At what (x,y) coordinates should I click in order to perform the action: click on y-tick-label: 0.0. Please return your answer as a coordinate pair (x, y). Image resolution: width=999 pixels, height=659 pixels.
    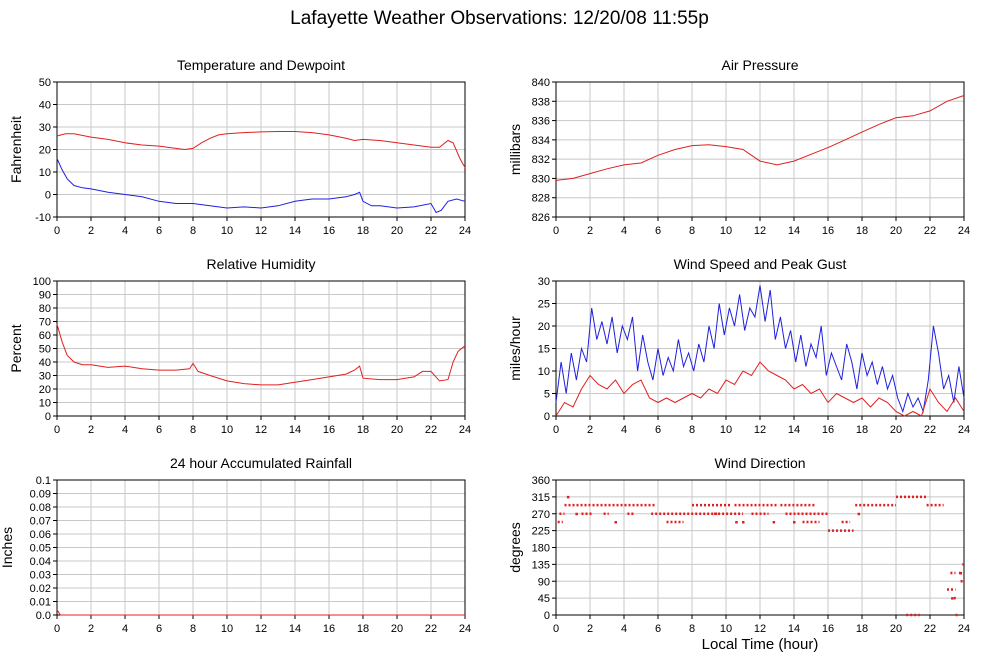
    Looking at the image, I should click on (43, 616).